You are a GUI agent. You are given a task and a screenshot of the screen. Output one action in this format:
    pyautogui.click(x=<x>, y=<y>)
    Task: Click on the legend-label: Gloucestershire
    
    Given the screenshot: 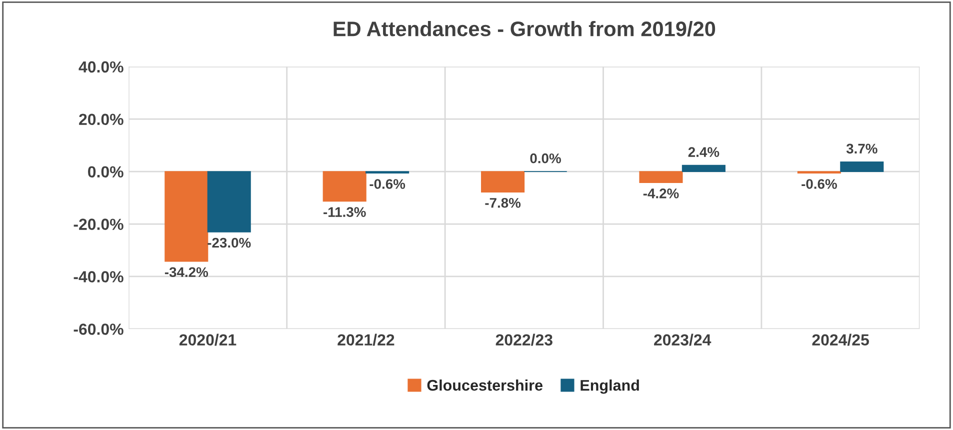 What is the action you would take?
    pyautogui.click(x=484, y=385)
    